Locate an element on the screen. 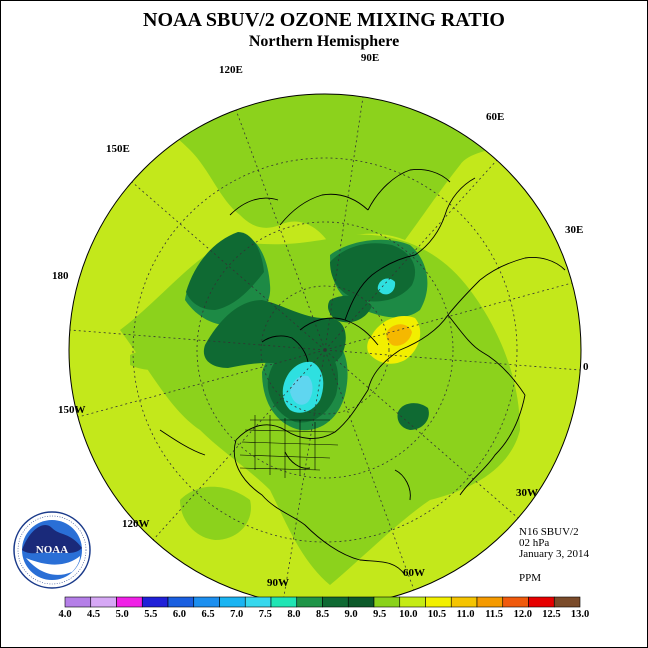 This screenshot has height=648, width=648. lon-label-120e: 120E is located at coordinates (231, 70).